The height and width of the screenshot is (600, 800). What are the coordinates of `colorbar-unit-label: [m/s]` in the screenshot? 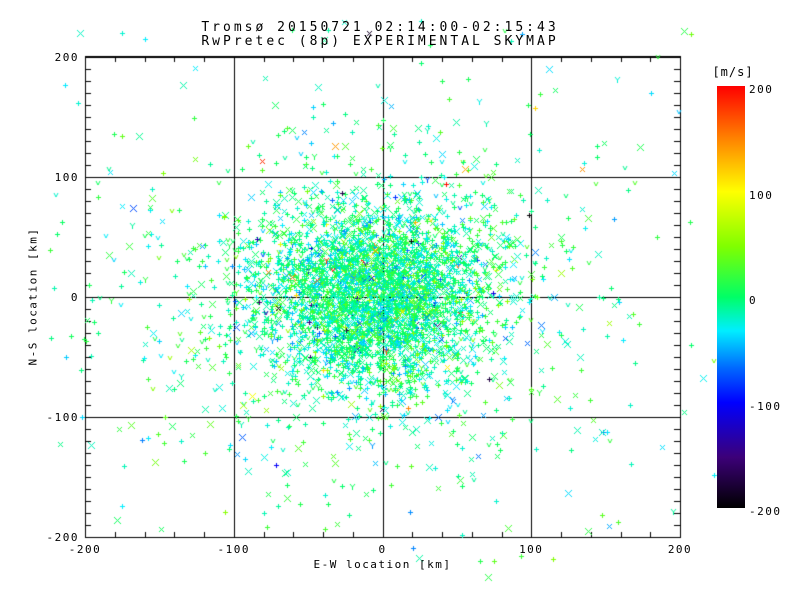 It's located at (733, 72).